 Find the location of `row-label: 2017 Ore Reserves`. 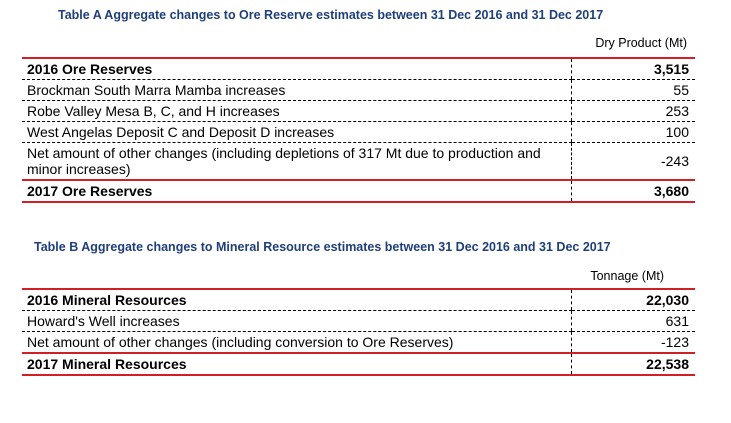

row-label: 2017 Ore Reserves is located at coordinates (296, 191).